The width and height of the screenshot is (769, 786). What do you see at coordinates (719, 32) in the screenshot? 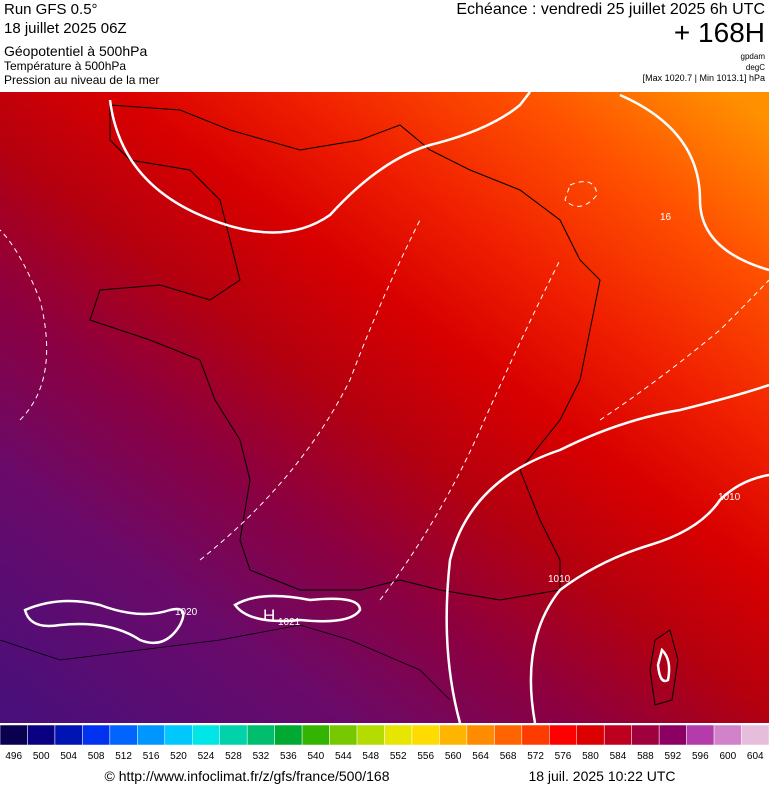
I see `lead-time: + 168H` at bounding box center [719, 32].